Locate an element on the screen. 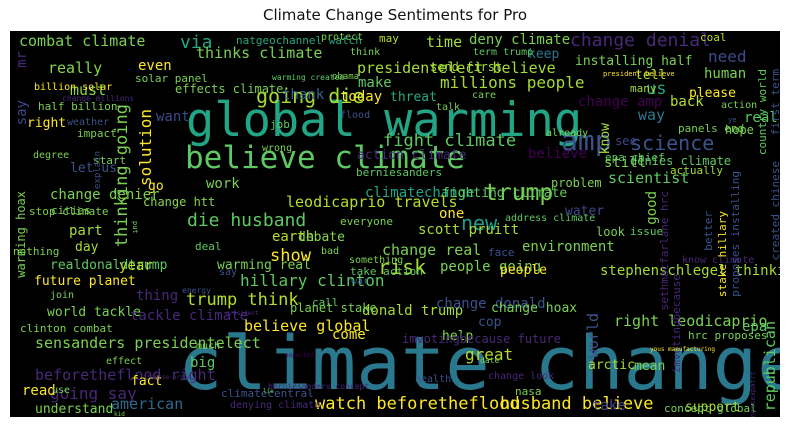 This screenshot has width=790, height=427. word-today: today is located at coordinates (361, 97).